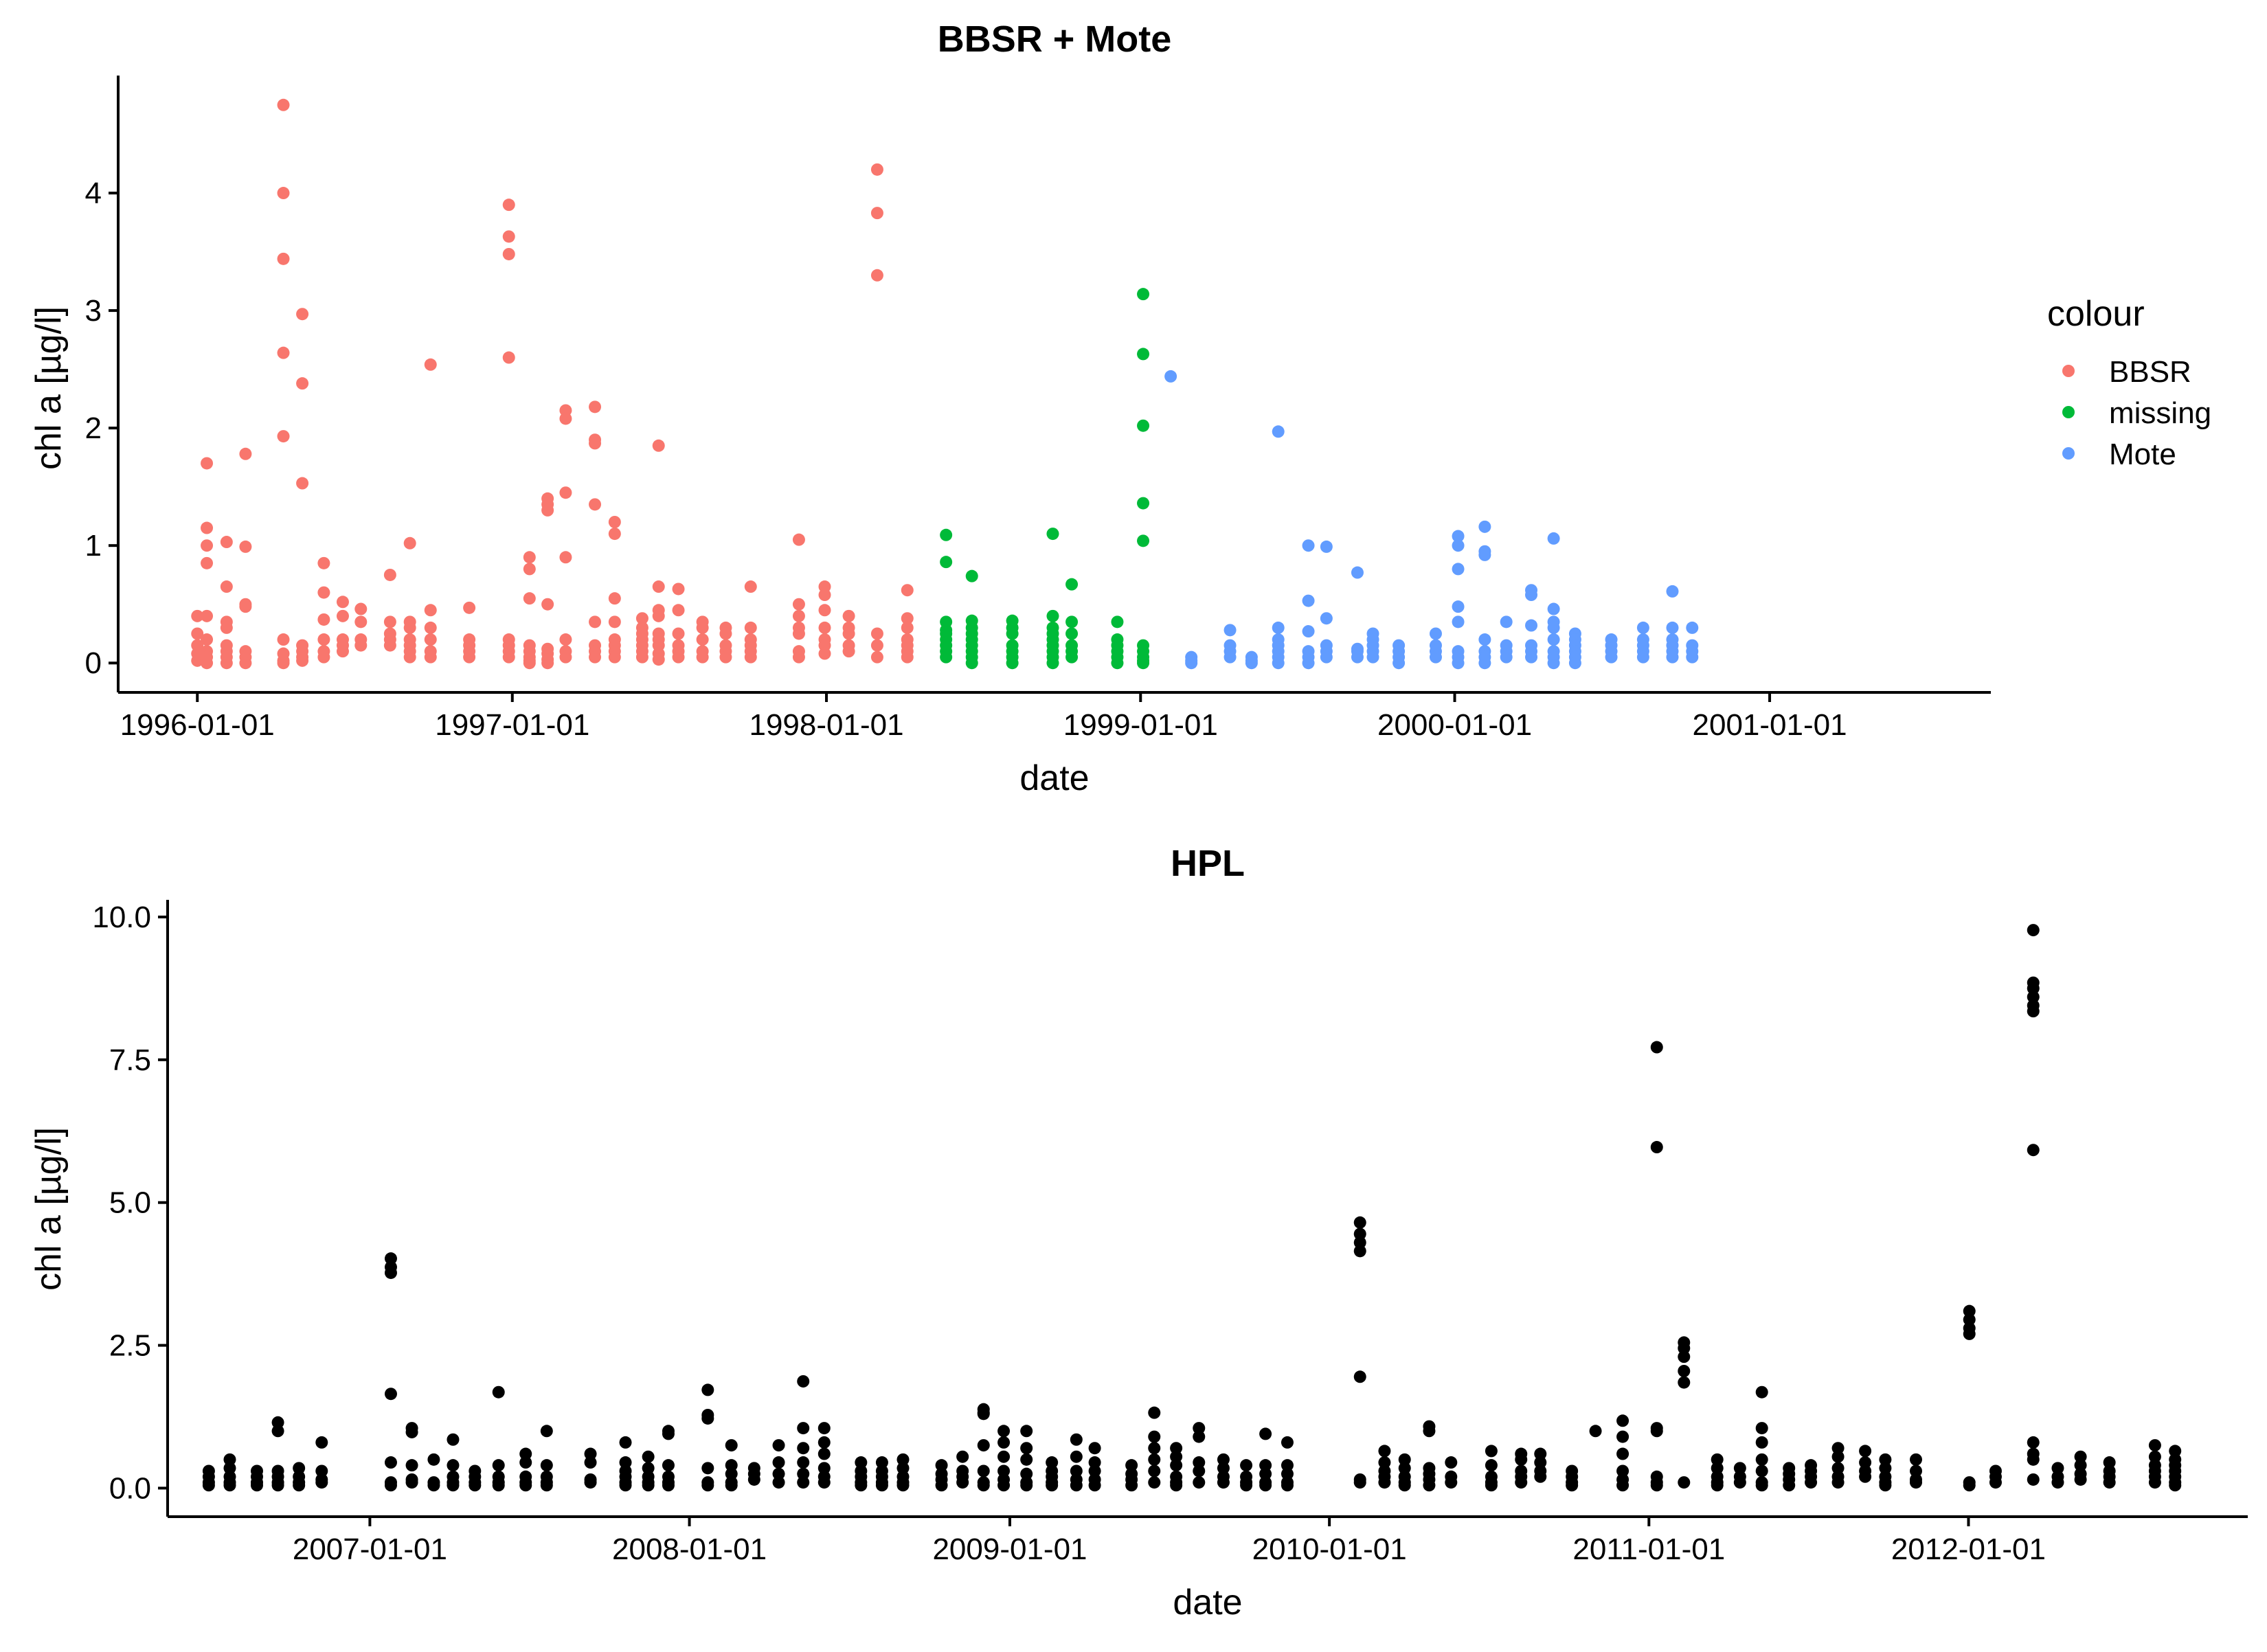 This screenshot has height=1652, width=2267. I want to click on y-tick-label: 7.5, so click(130, 1060).